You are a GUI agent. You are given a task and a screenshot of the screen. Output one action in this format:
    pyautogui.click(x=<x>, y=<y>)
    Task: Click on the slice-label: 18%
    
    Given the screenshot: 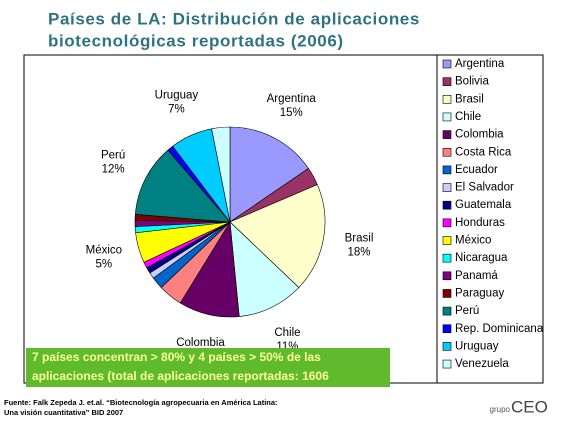 What is the action you would take?
    pyautogui.click(x=359, y=252)
    